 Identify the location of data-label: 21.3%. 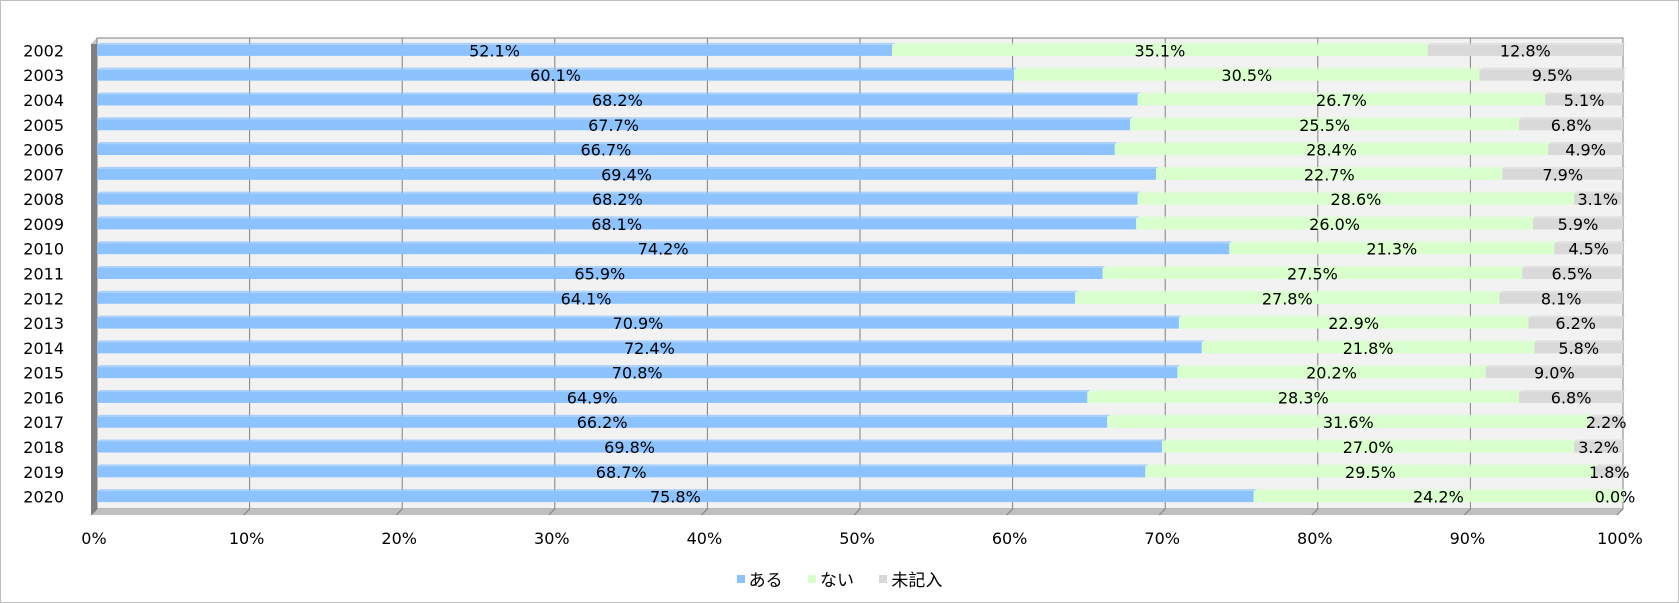
(1391, 249).